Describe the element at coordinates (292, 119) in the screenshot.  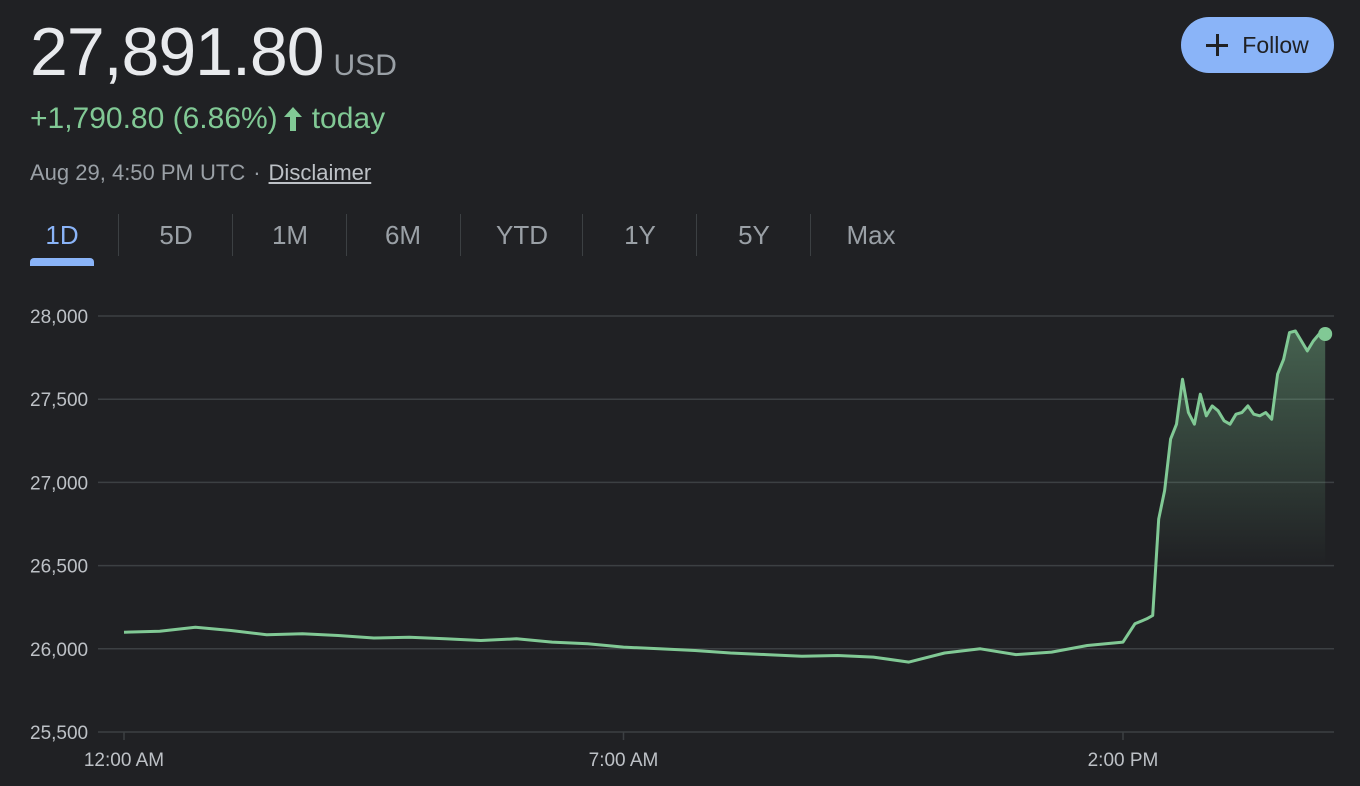
I see `arrow-up-icon` at that location.